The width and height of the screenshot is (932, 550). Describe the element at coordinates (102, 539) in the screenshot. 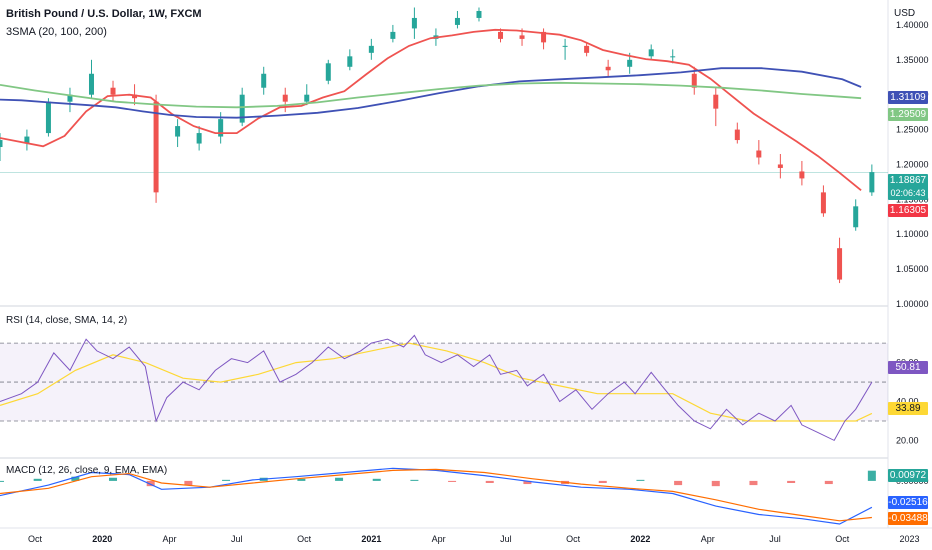

I see `time-tick-label: 2020` at that location.